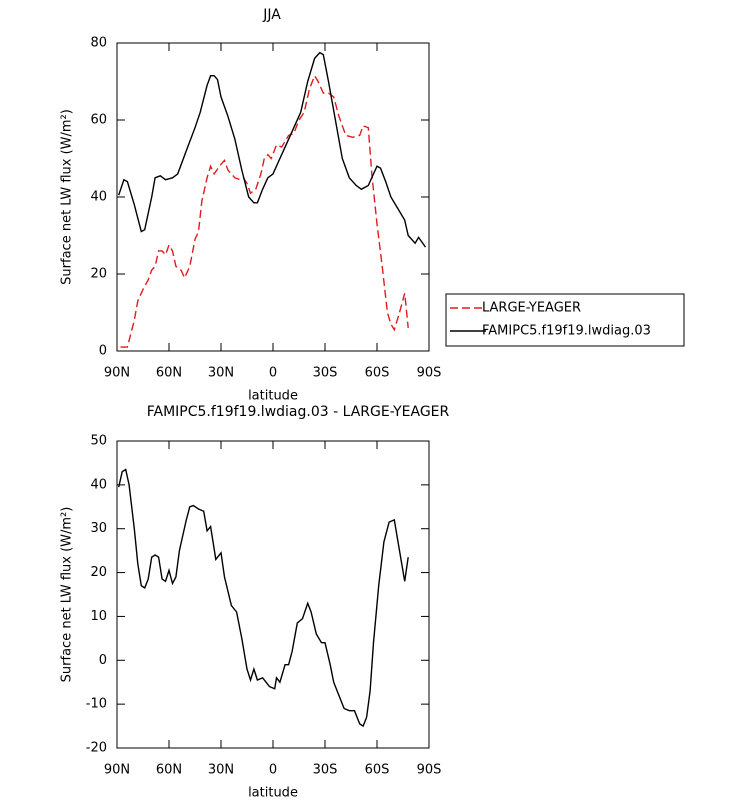 This screenshot has width=733, height=808. Describe the element at coordinates (98, 43) in the screenshot. I see `y-tick-label: 80` at that location.